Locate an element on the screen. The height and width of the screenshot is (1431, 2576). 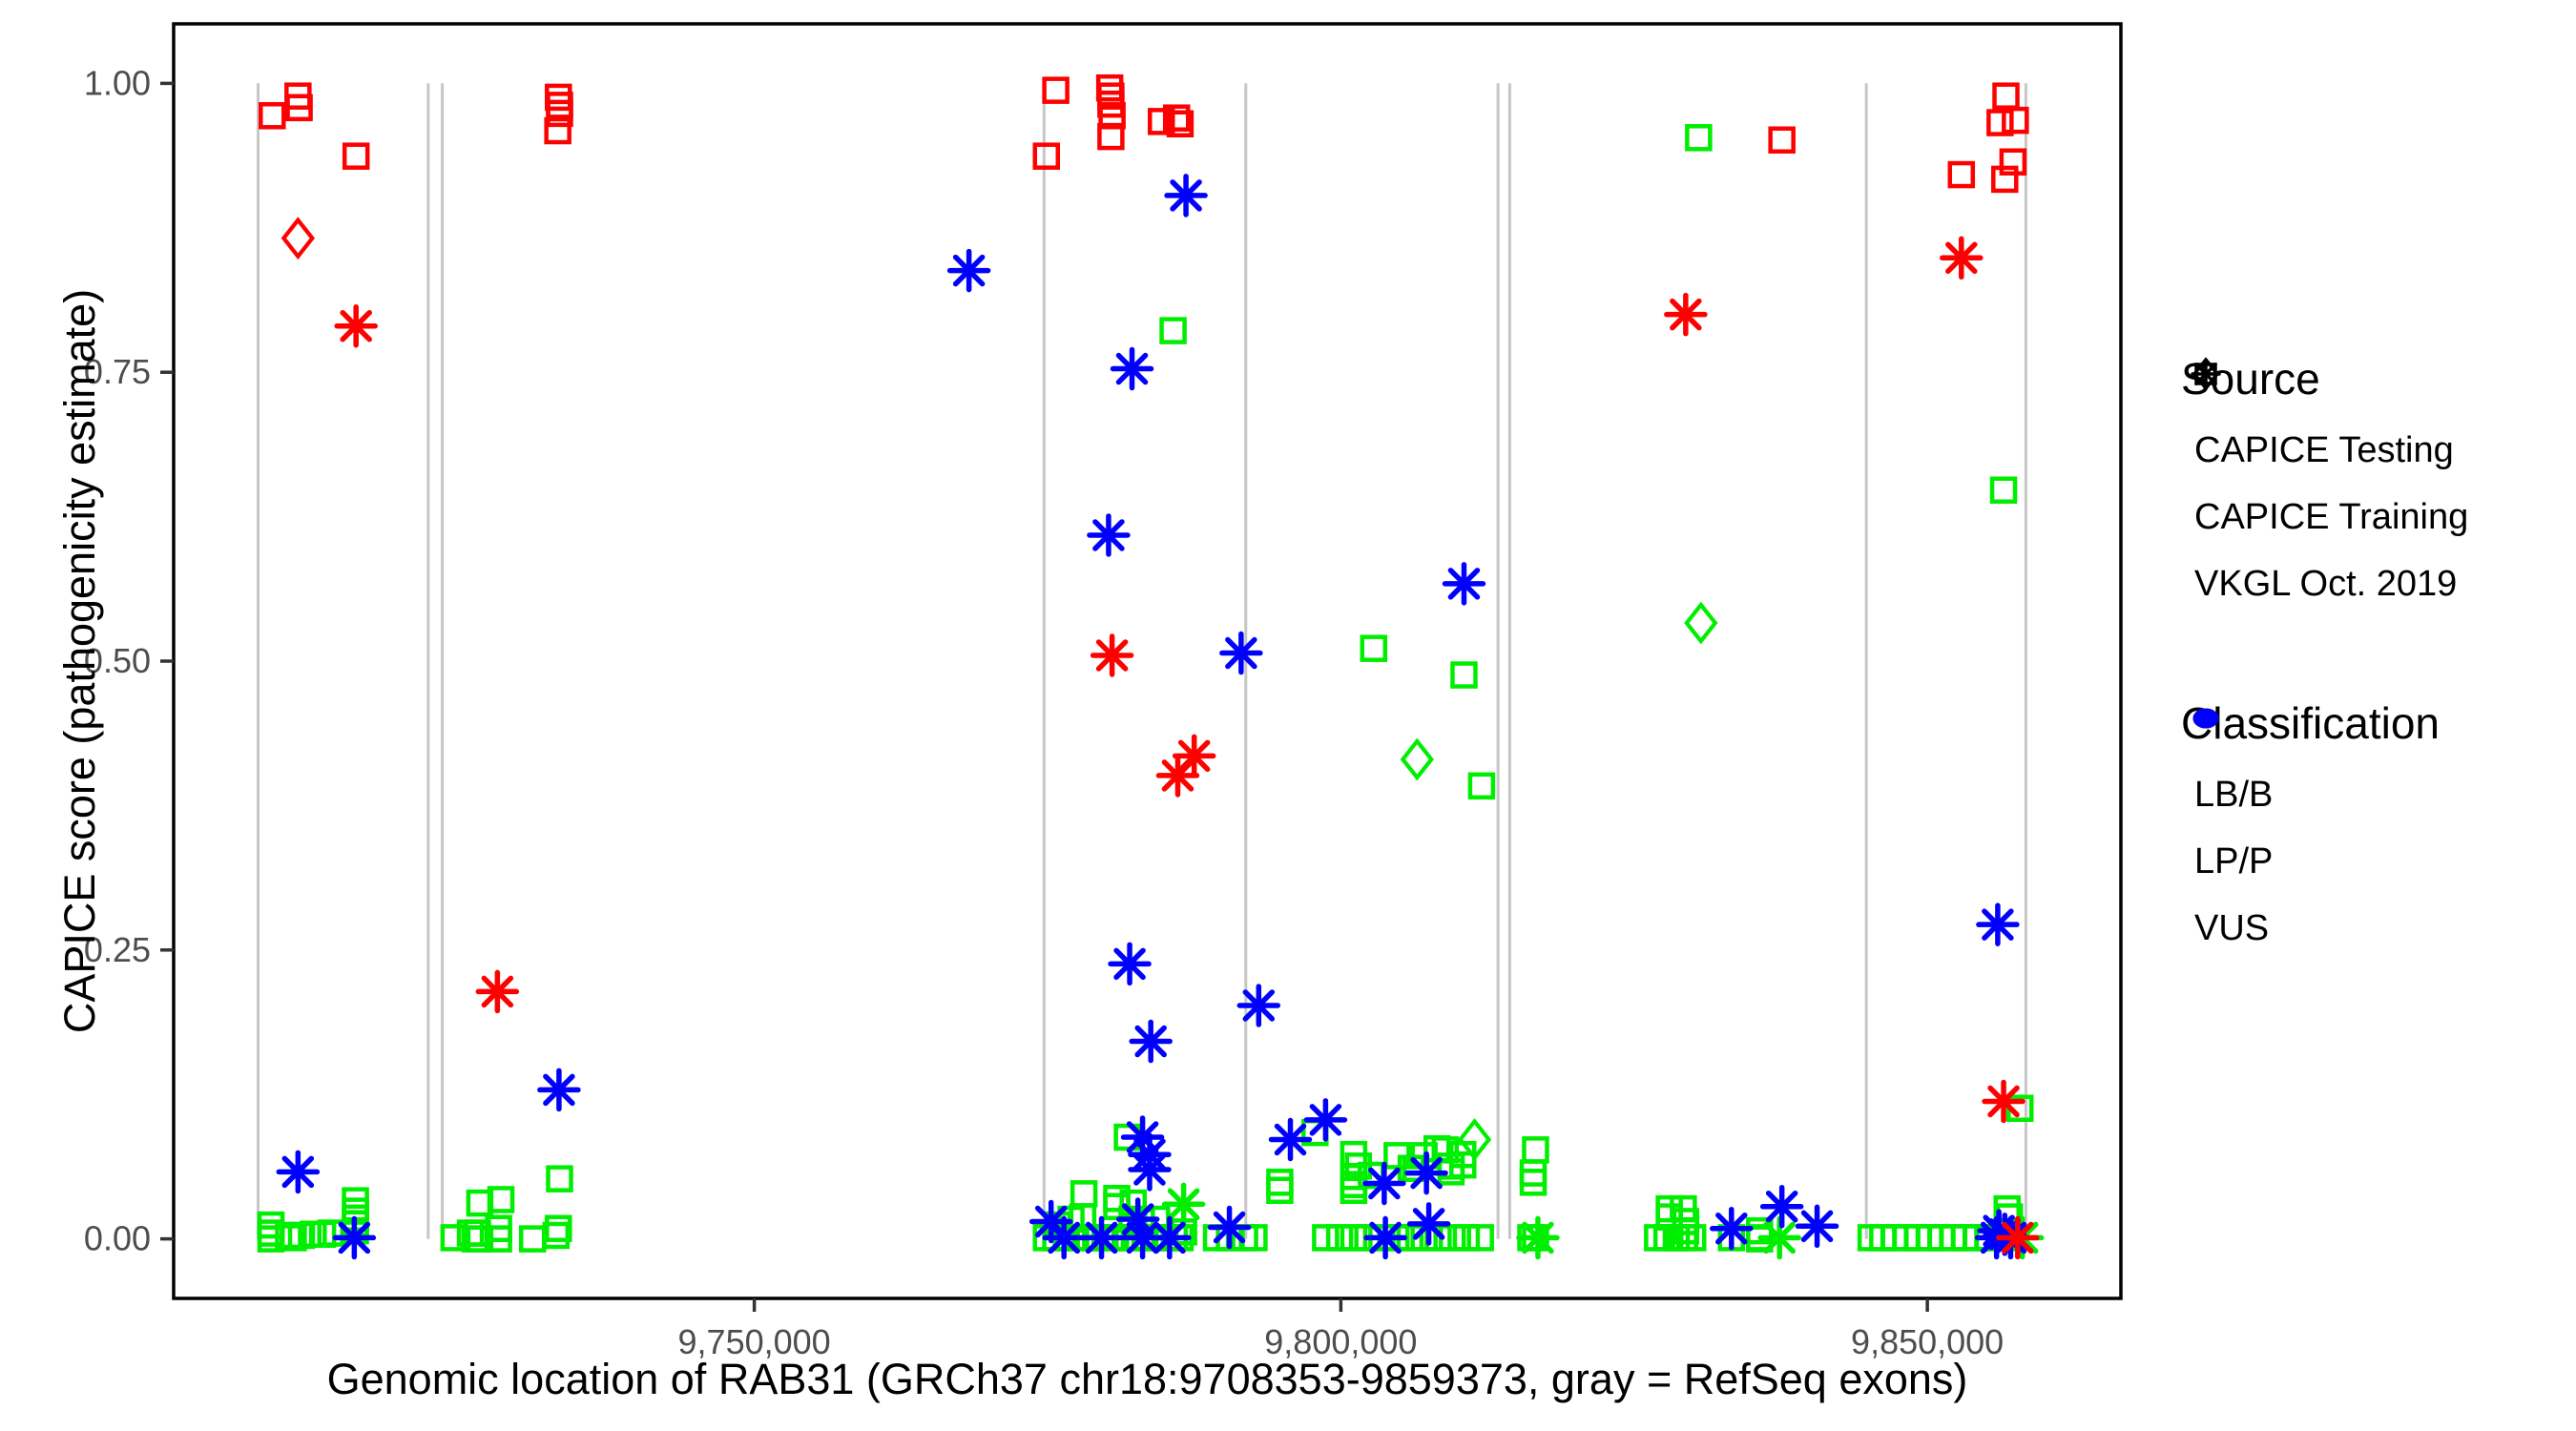
legend-classification: Classification LB/B LP/P VUS is located at coordinates (2310, 823).